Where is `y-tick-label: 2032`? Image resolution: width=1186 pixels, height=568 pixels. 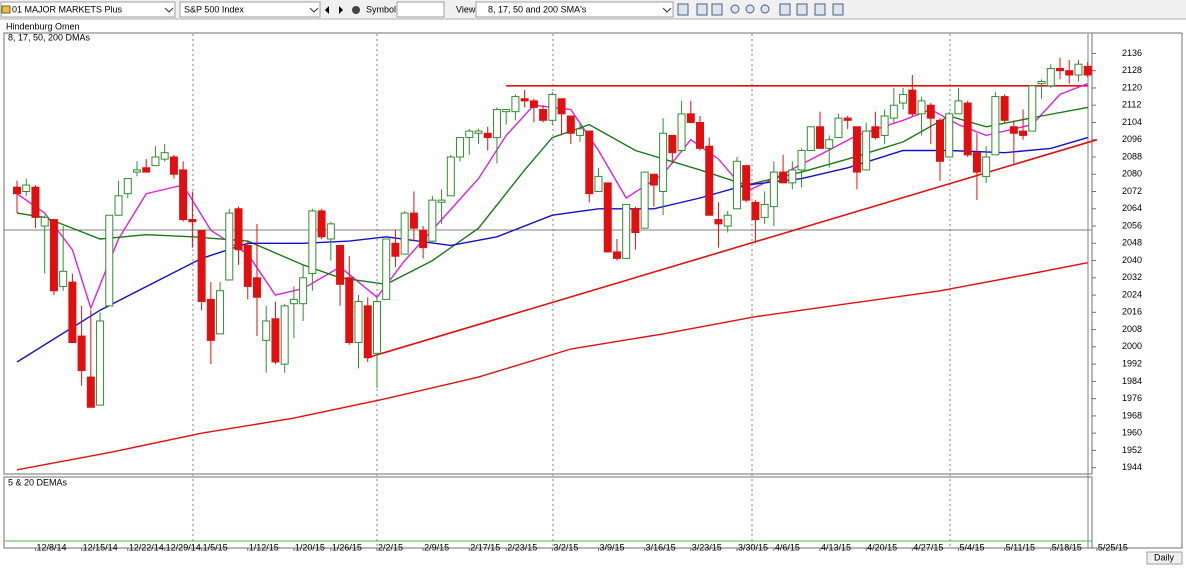 y-tick-label: 2032 is located at coordinates (1132, 277).